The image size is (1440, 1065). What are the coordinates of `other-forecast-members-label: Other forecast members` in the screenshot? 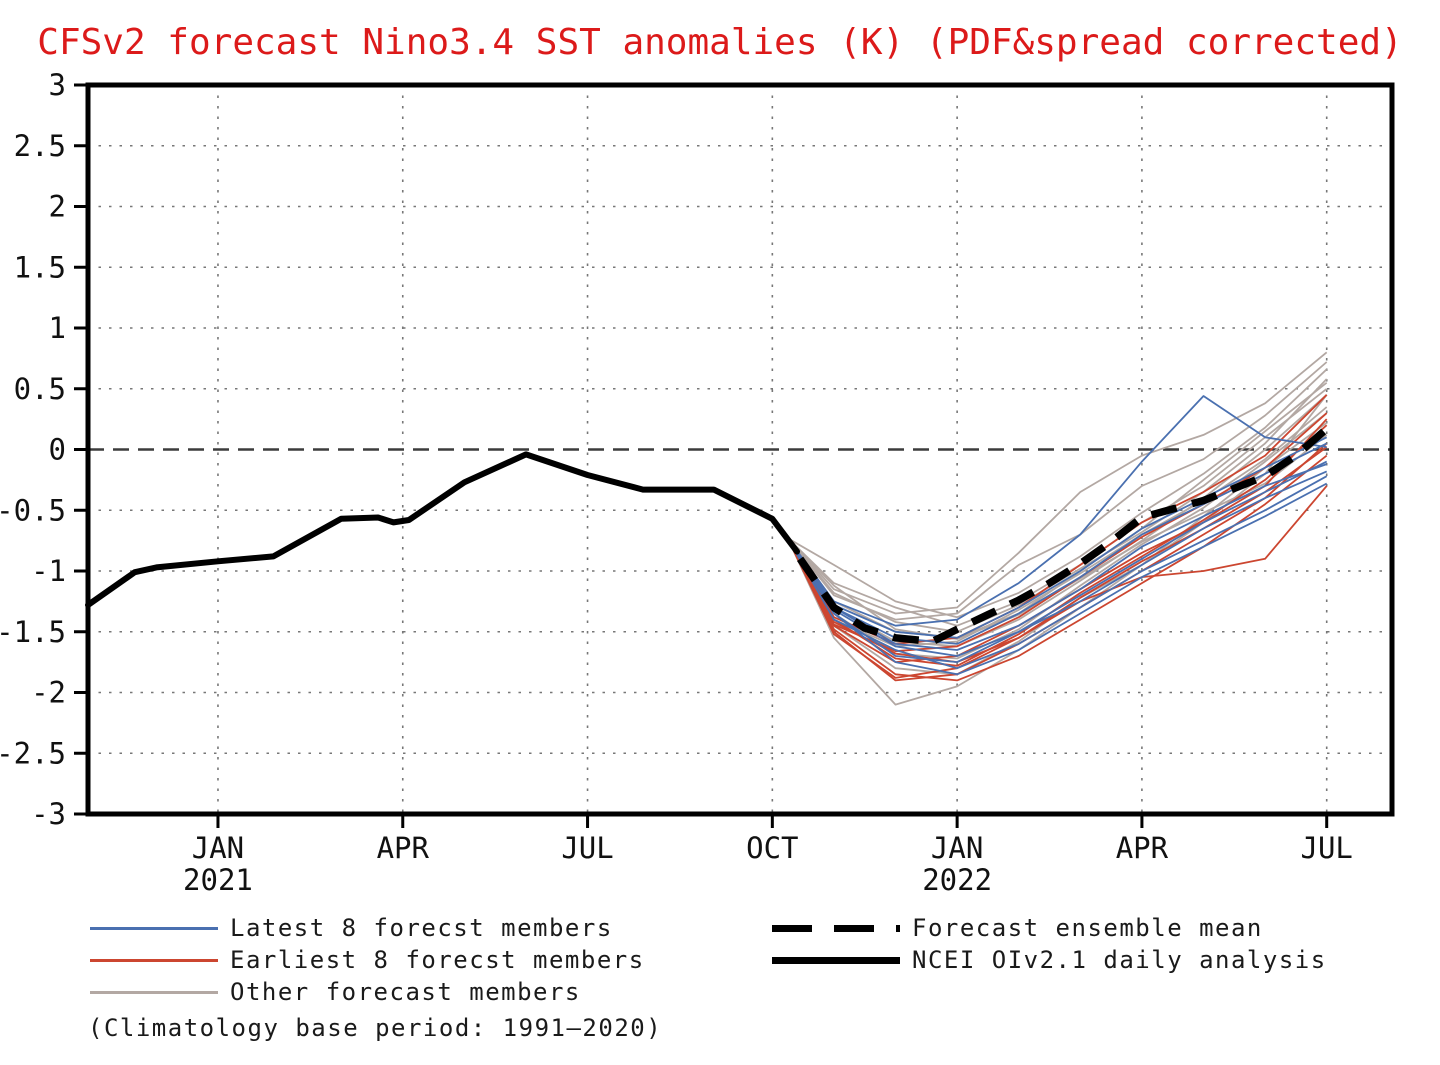 It's located at (405, 992).